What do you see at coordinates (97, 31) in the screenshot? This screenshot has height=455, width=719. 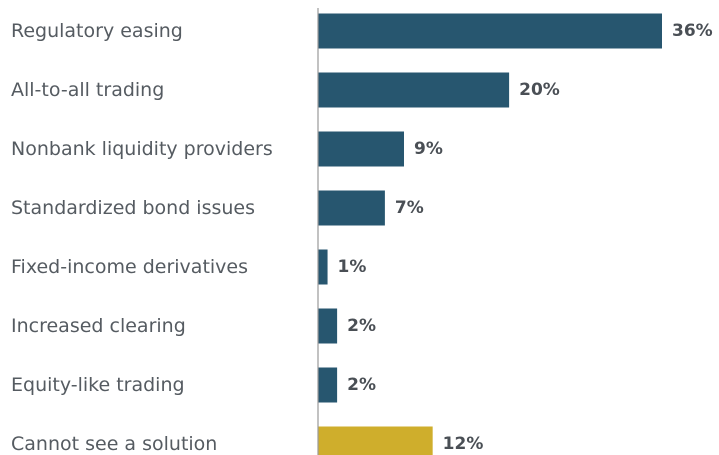 I see `category-label: Regulatory easing` at bounding box center [97, 31].